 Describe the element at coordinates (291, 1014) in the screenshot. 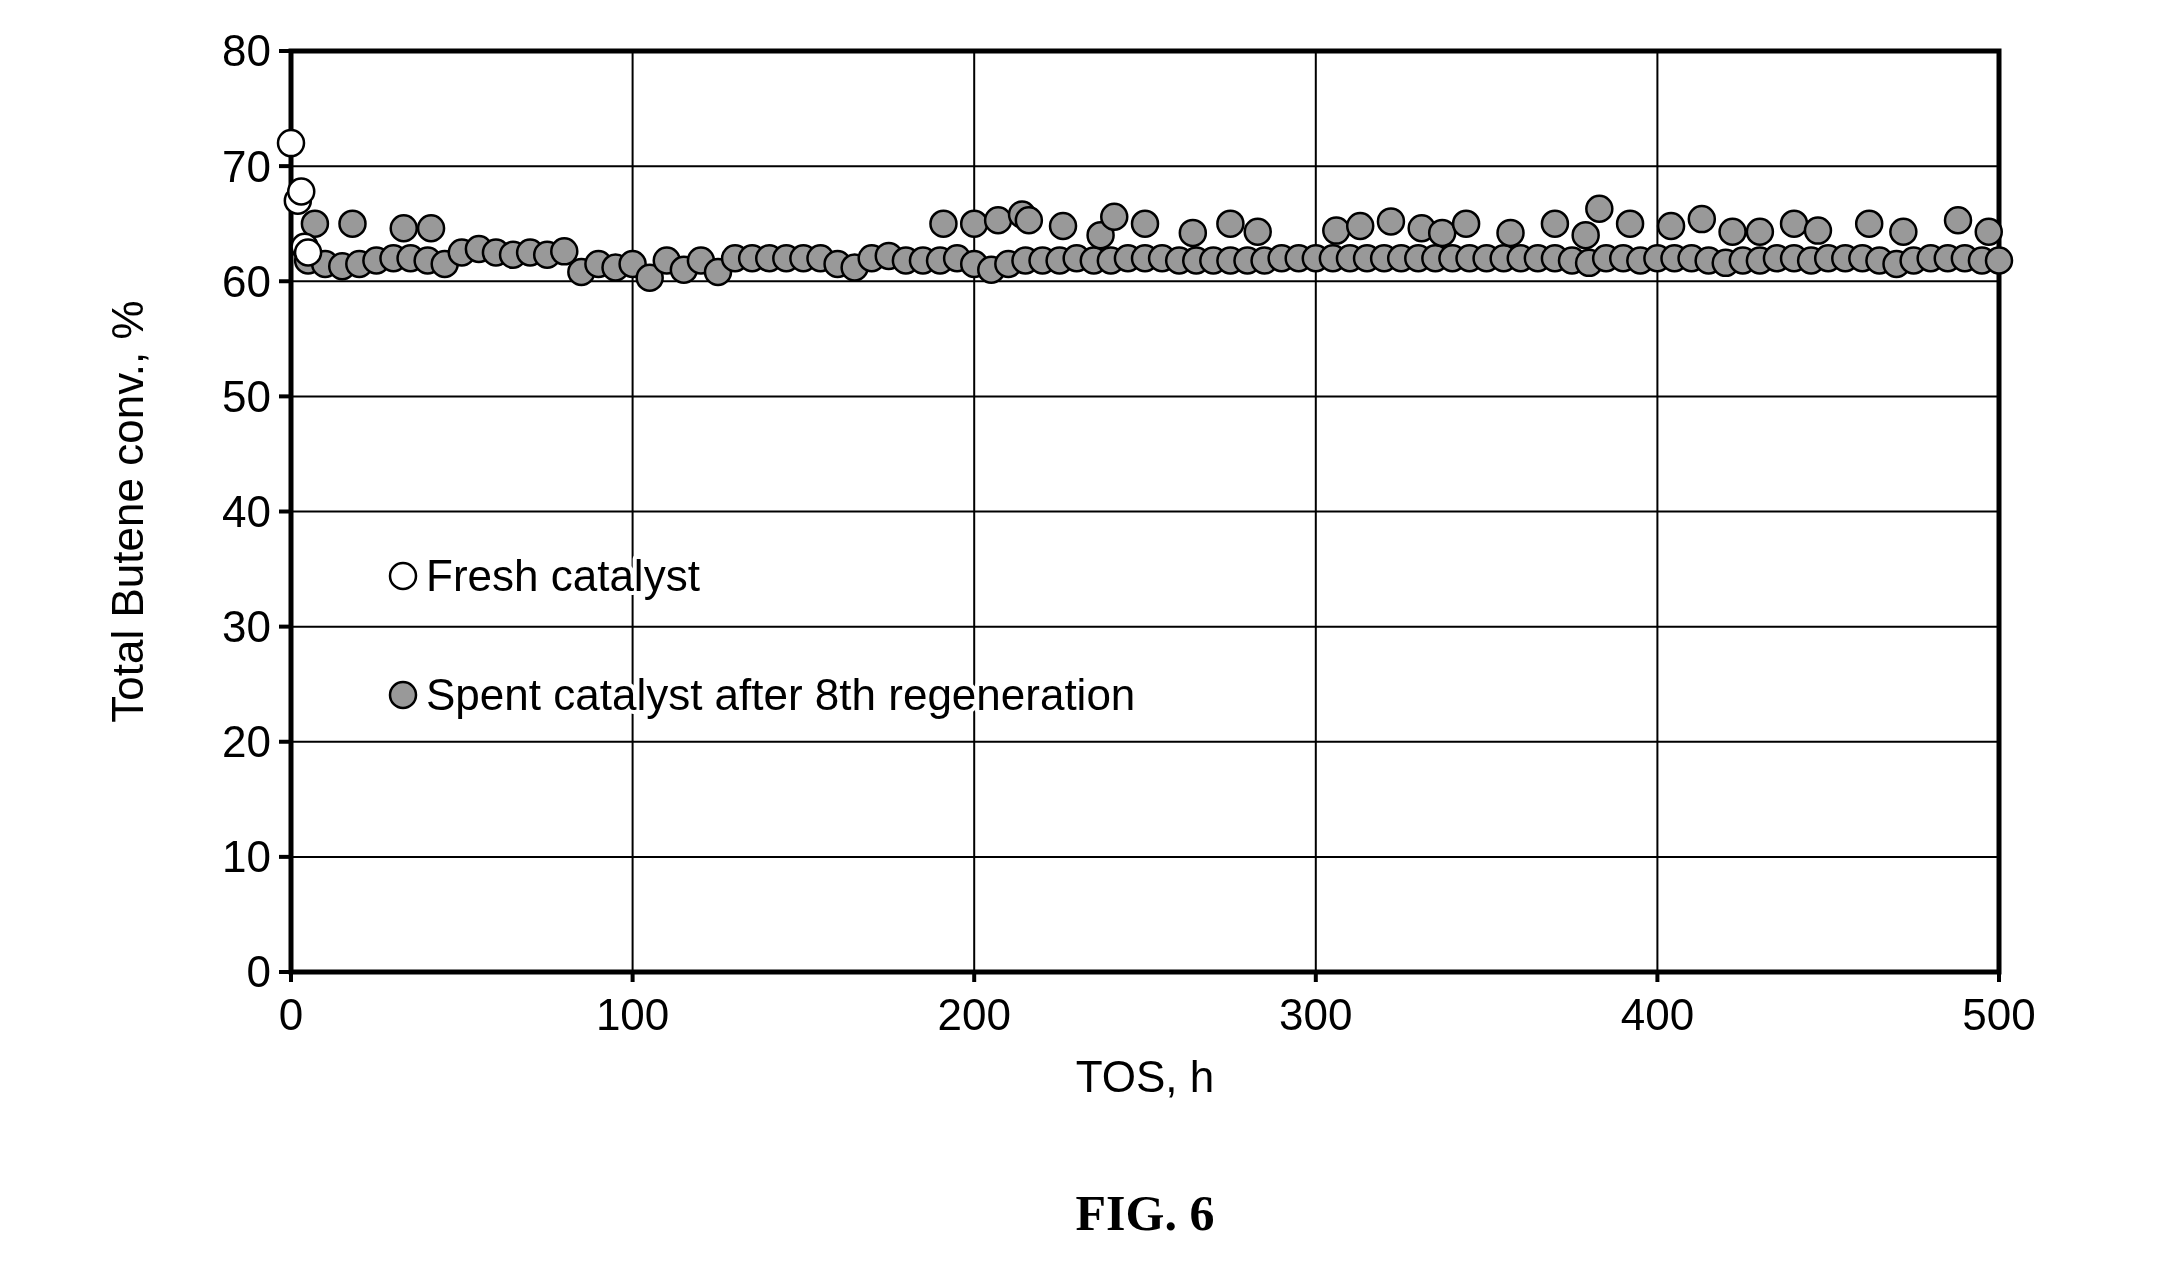

I see `x-tick-label: 0` at that location.